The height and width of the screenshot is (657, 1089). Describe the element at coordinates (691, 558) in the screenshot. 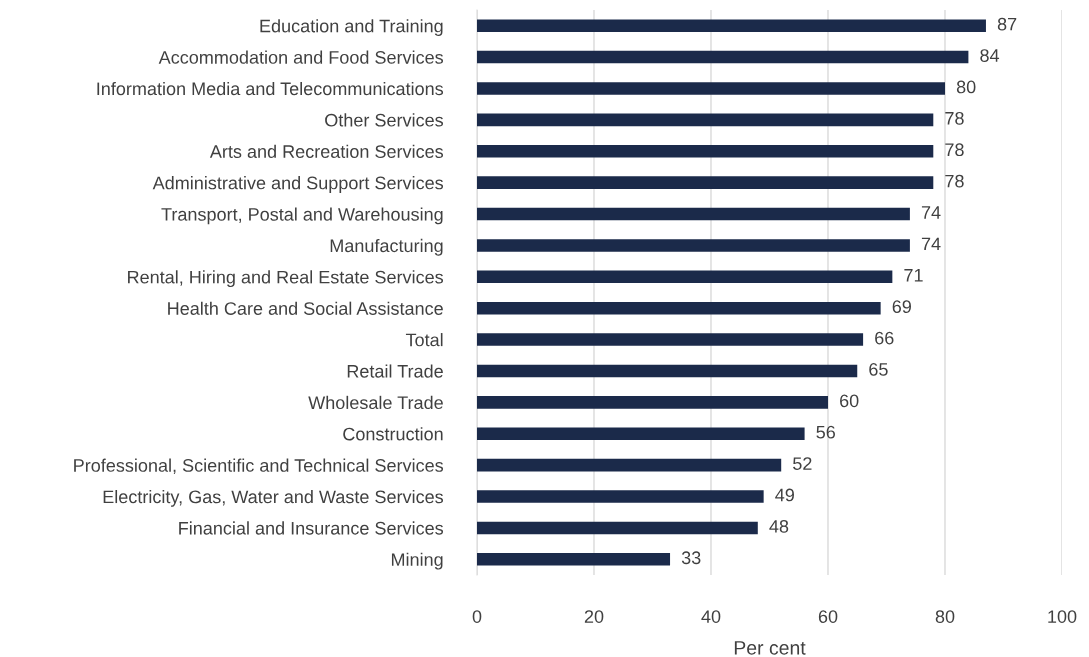

I see `data-label: 33` at that location.